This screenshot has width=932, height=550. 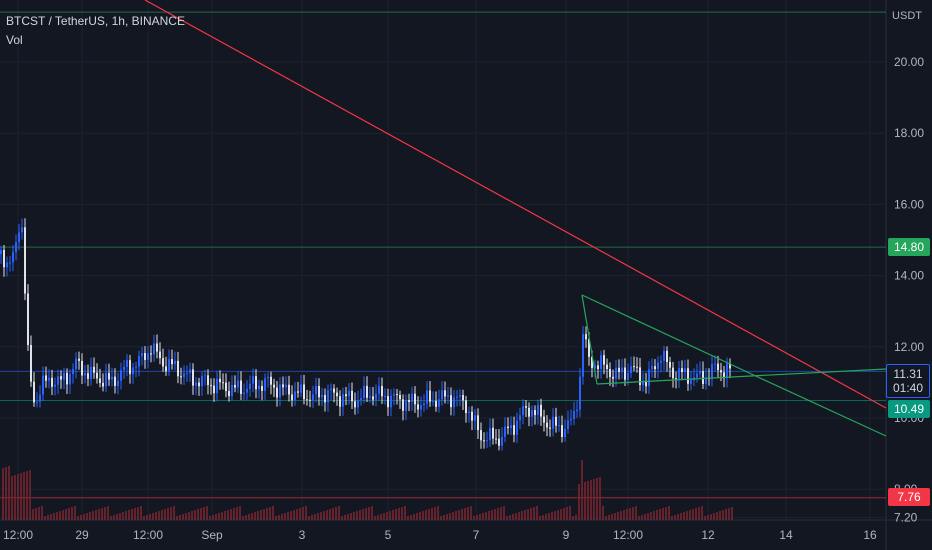 I want to click on y-tick-label: 12.00, so click(x=909, y=347).